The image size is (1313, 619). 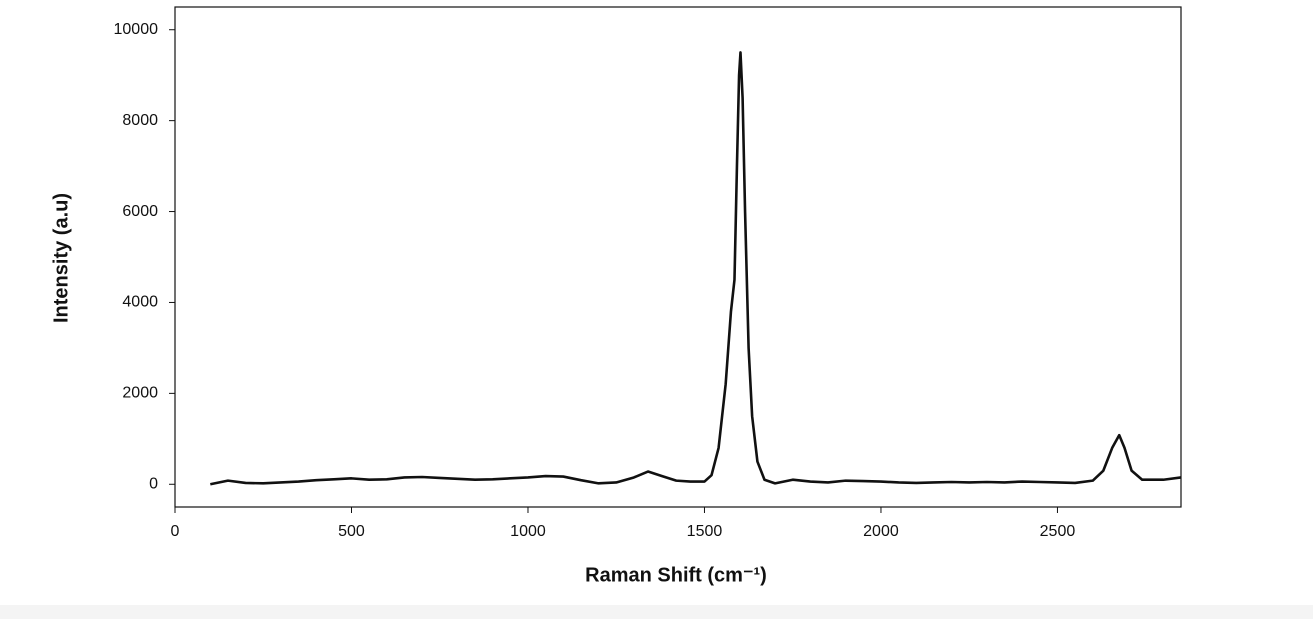 I want to click on y-tick-label: 10000, so click(x=136, y=29).